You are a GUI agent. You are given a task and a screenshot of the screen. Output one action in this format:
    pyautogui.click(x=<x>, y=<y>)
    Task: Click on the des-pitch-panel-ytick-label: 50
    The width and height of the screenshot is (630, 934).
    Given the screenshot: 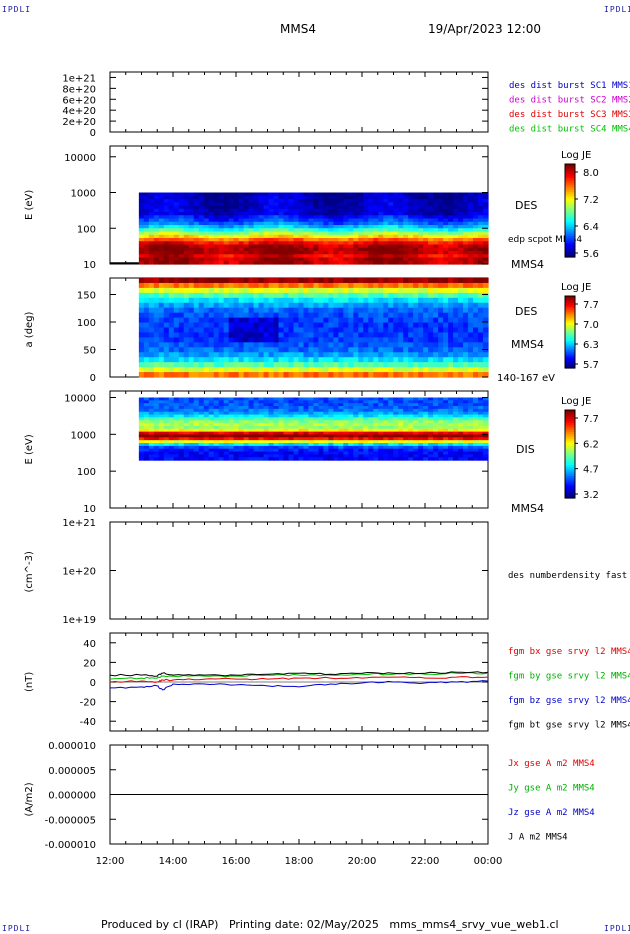 What is the action you would take?
    pyautogui.click(x=89, y=351)
    